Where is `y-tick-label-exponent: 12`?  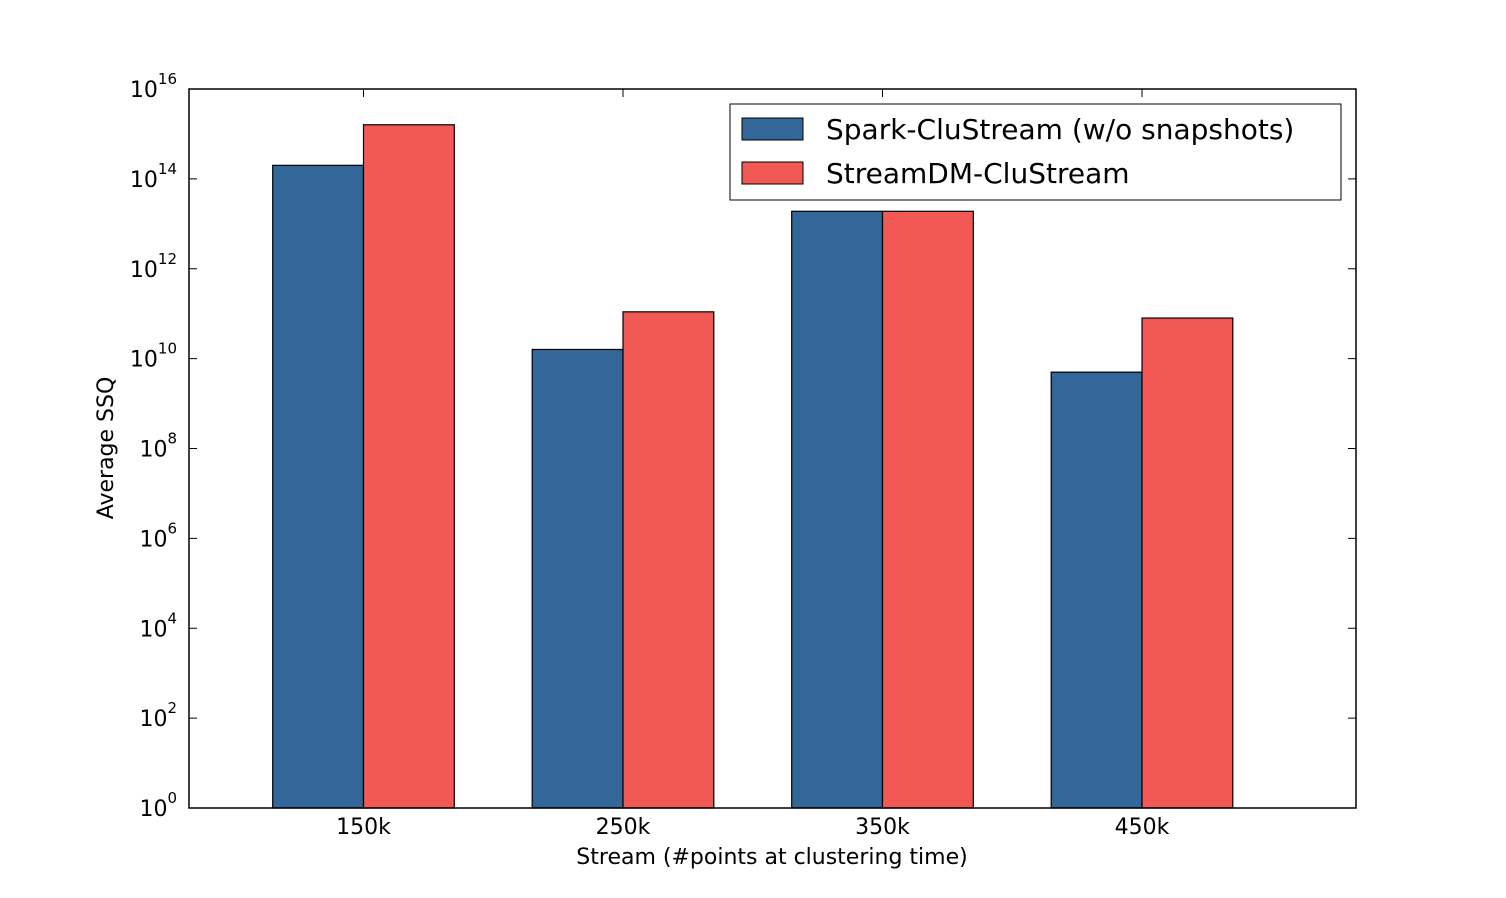 y-tick-label-exponent: 12 is located at coordinates (167, 259).